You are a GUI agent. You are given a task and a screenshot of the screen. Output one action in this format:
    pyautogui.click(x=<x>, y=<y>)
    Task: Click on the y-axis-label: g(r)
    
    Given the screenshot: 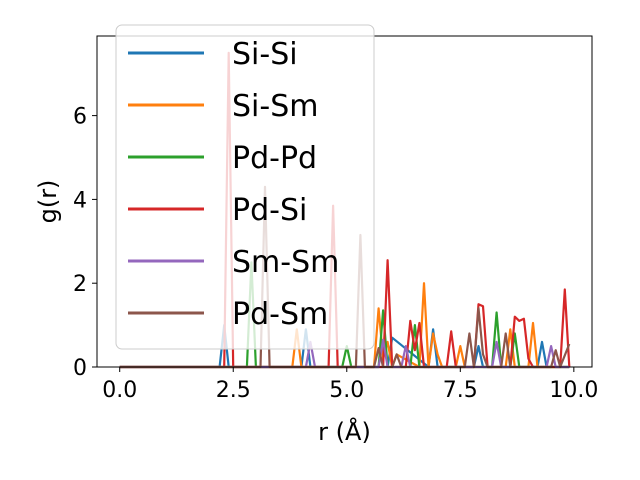 What is the action you would take?
    pyautogui.click(x=48, y=202)
    